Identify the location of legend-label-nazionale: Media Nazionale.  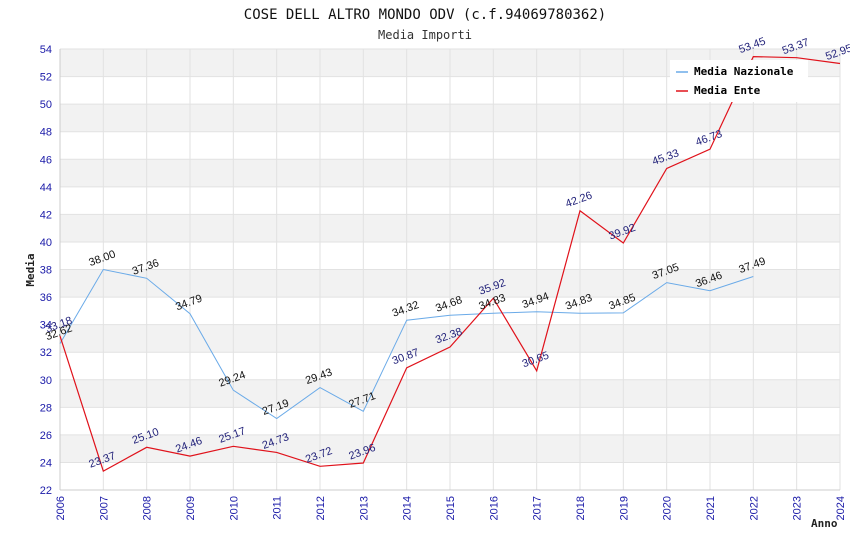
(744, 71).